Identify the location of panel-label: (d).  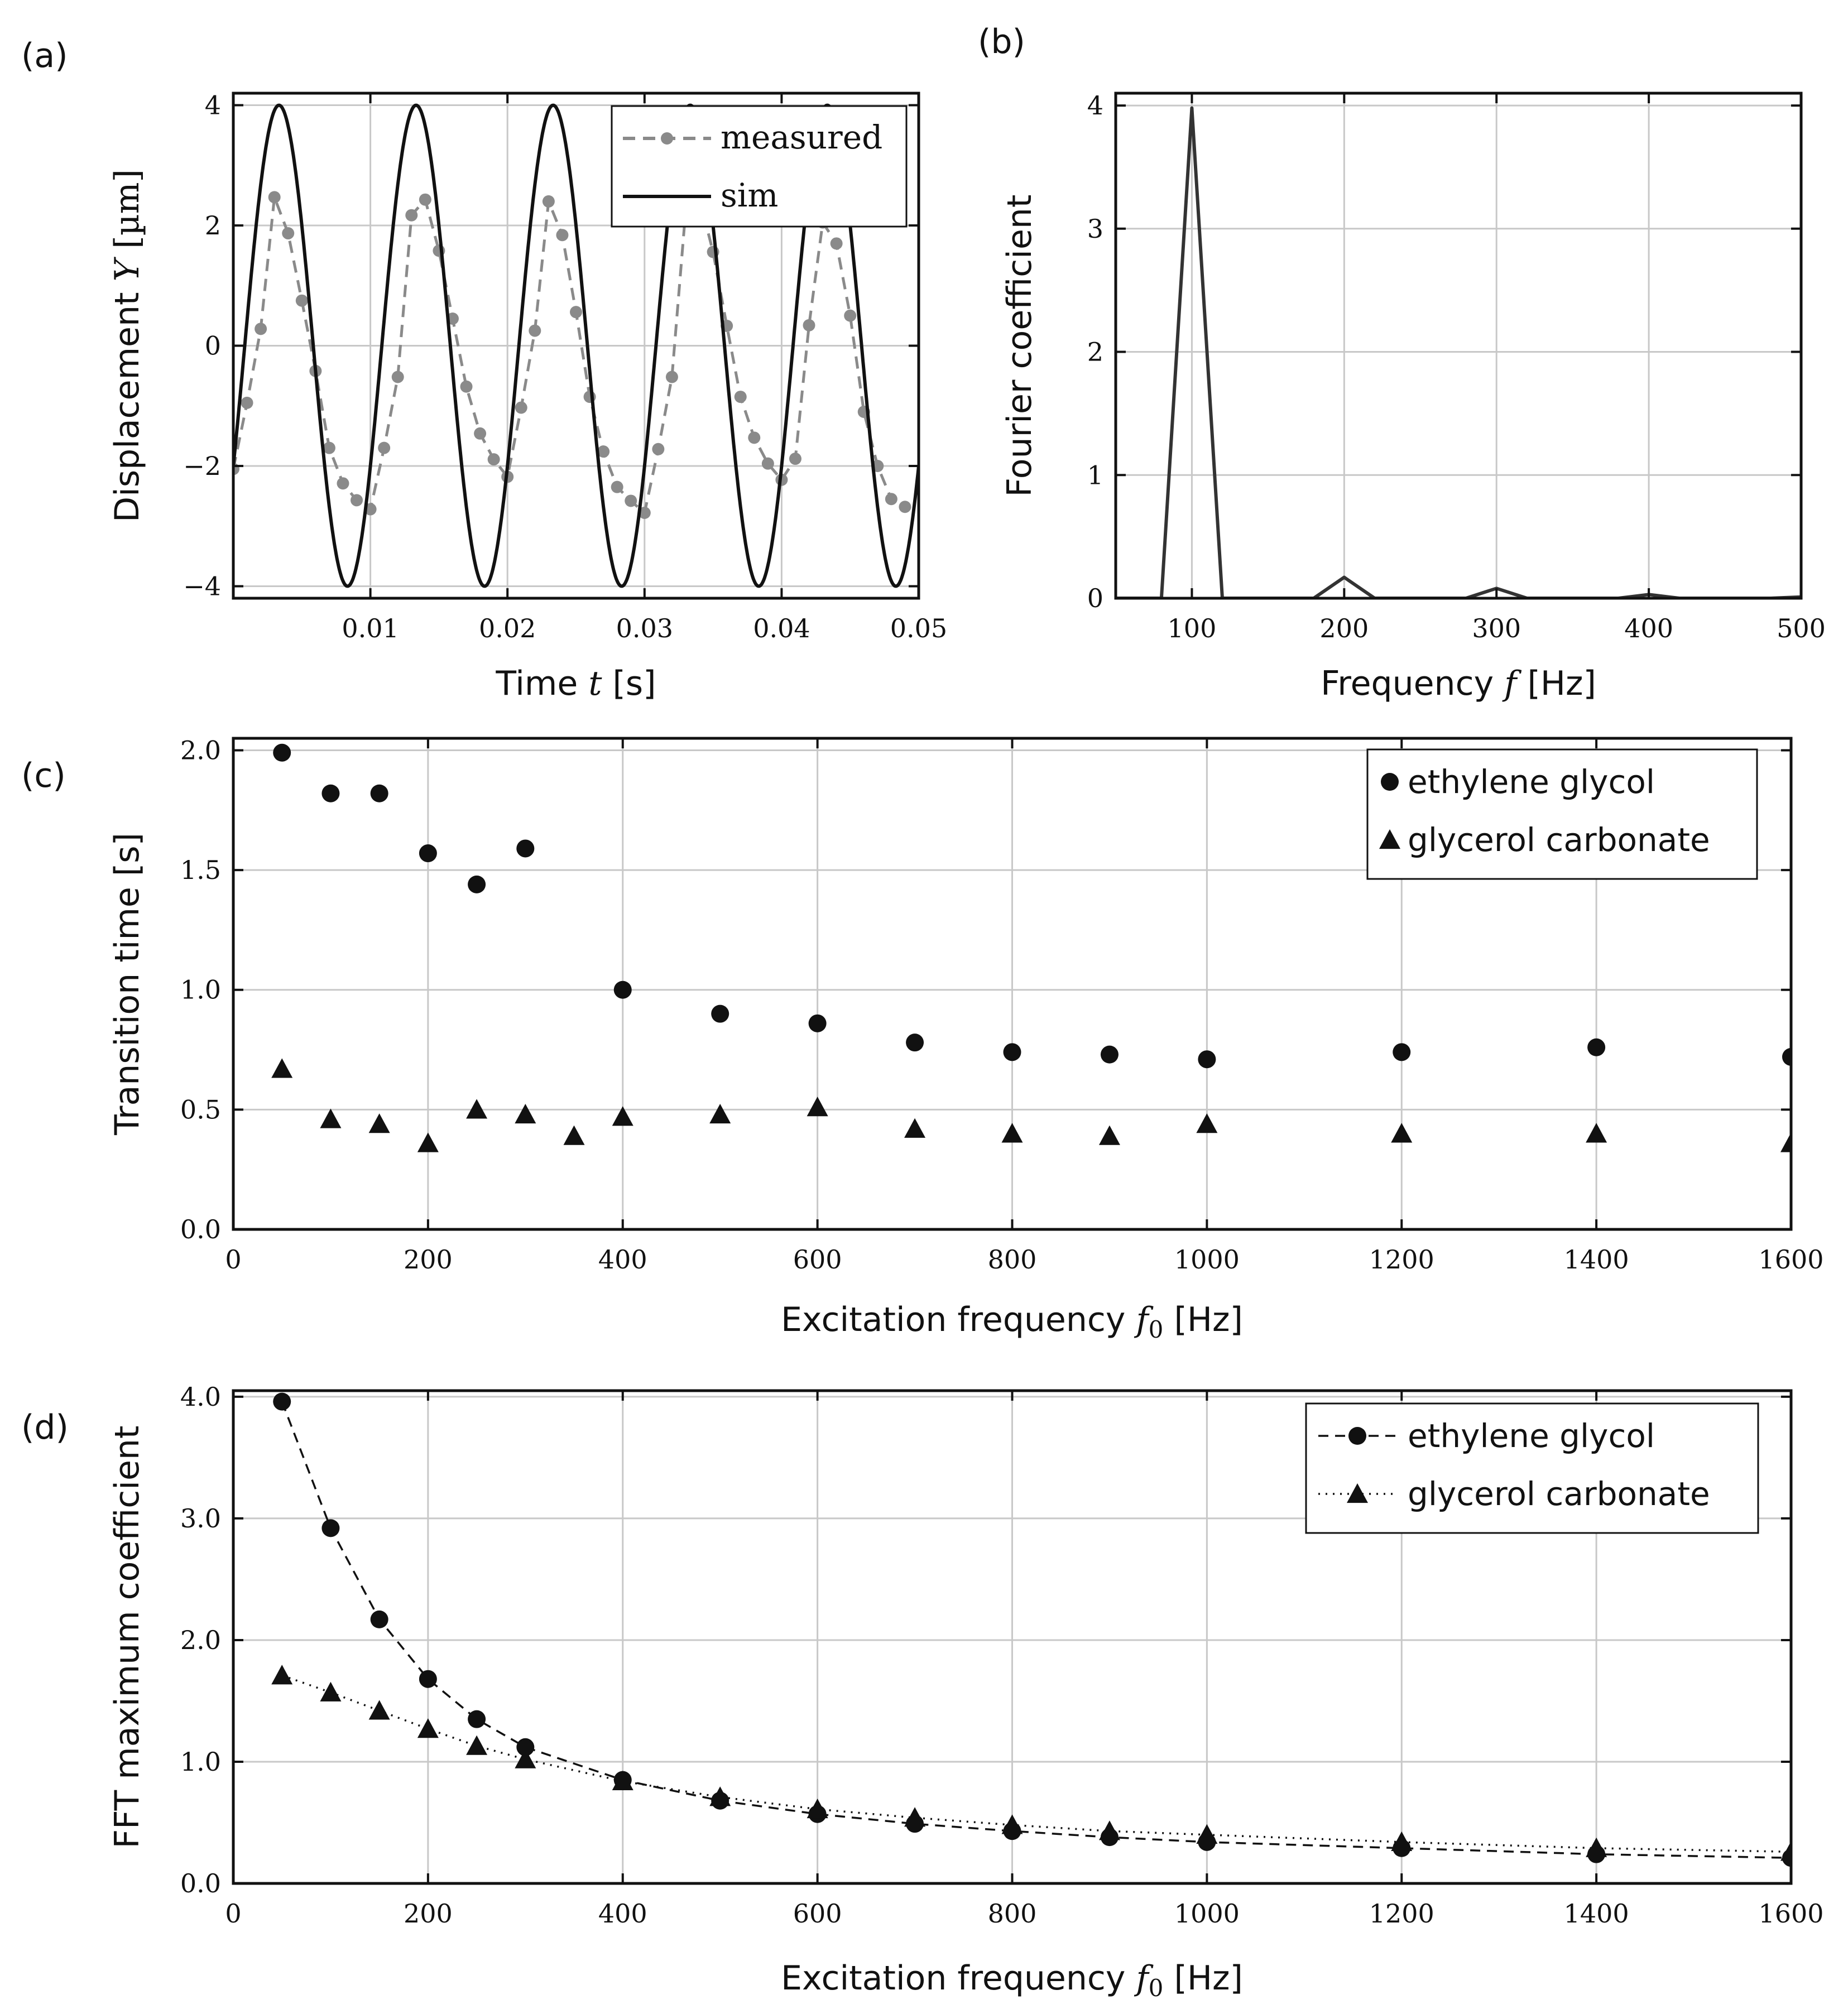
(45, 1427).